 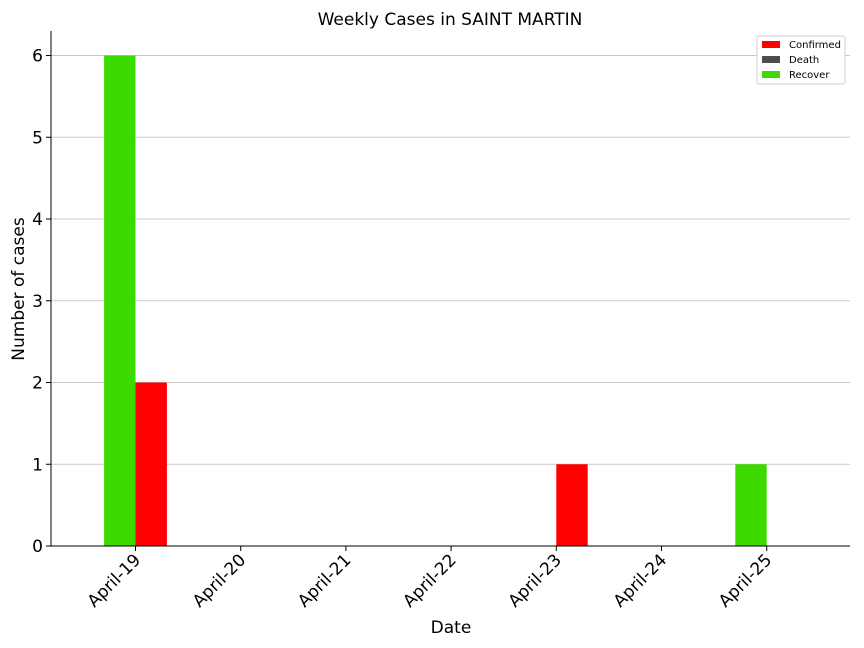 I want to click on x-tick-label: April-19, so click(x=114, y=580).